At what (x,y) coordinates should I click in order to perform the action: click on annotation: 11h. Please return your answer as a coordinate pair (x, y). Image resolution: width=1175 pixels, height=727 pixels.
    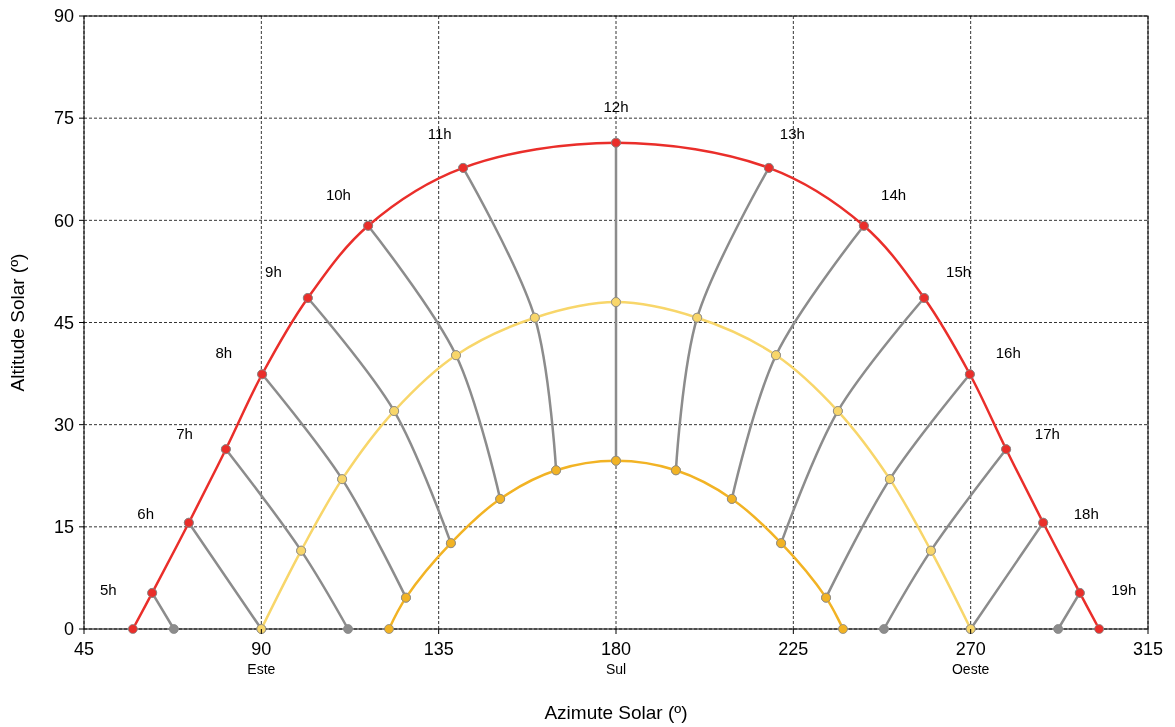
    Looking at the image, I should click on (439, 133).